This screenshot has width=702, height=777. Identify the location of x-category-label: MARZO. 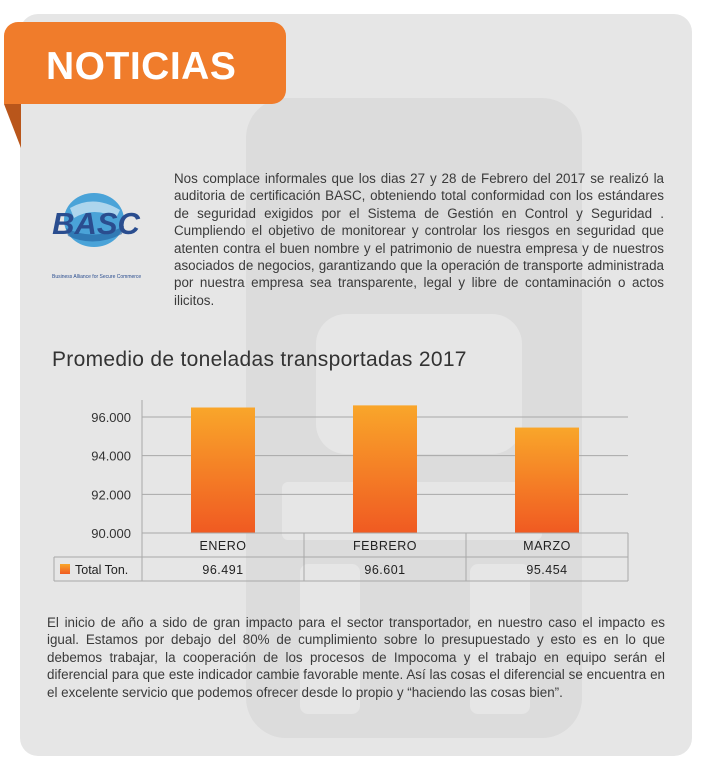
(547, 546).